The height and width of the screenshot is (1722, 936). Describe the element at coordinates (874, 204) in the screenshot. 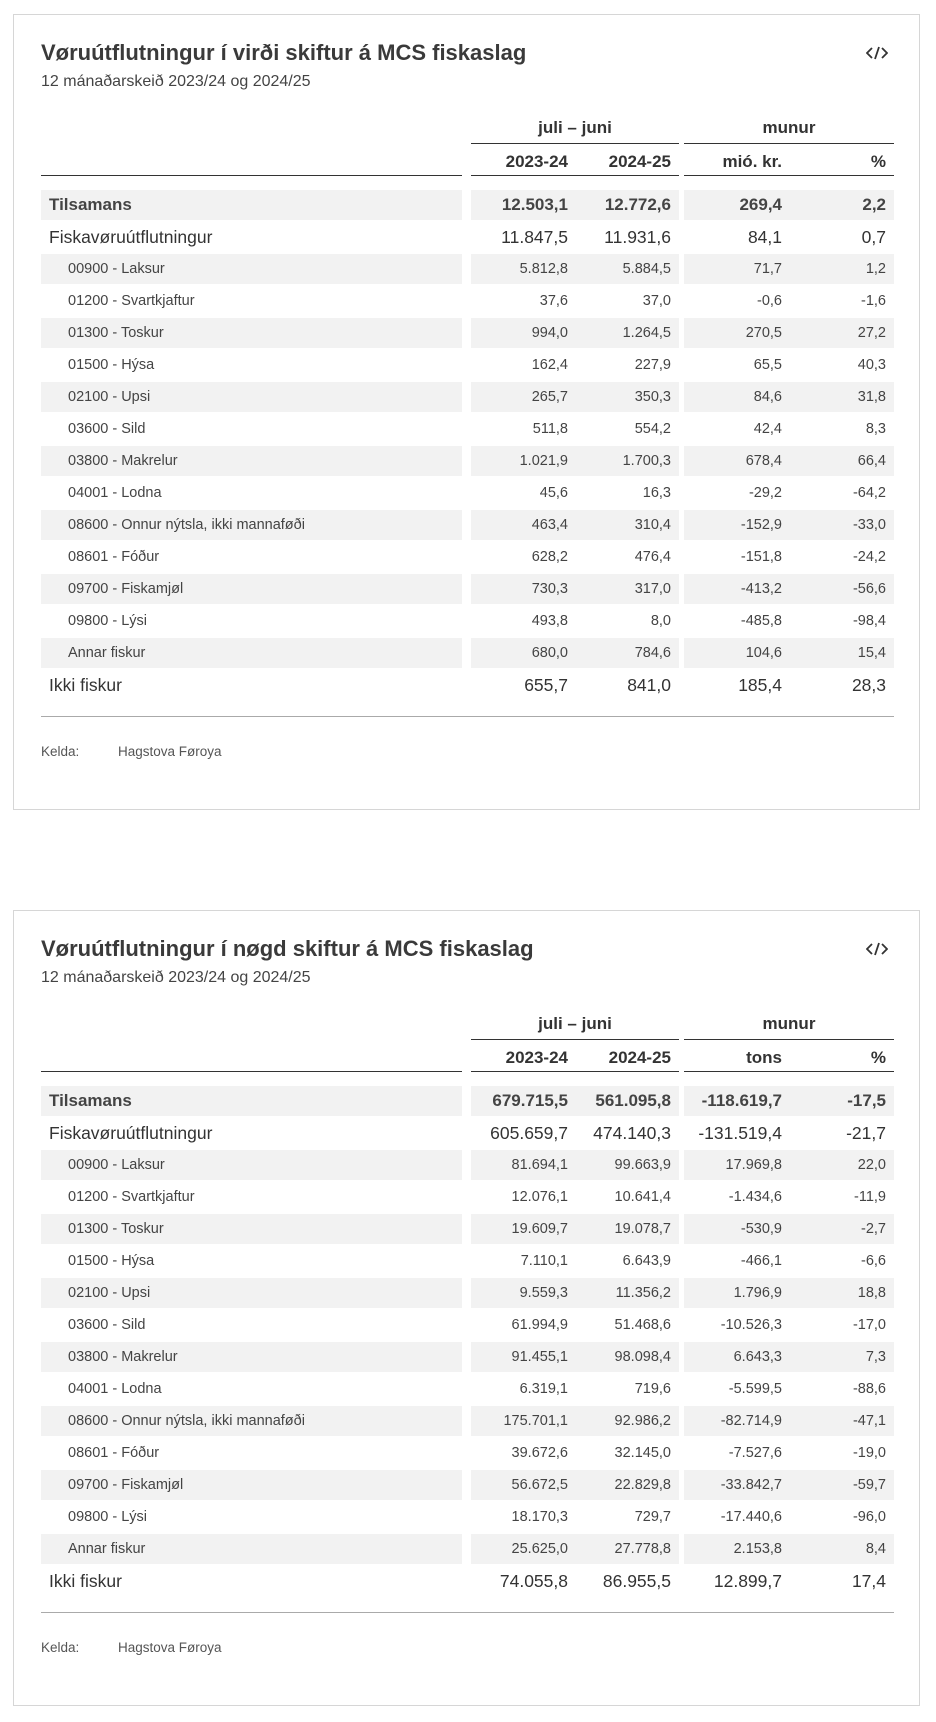

I see `cell-value: 2,2` at that location.